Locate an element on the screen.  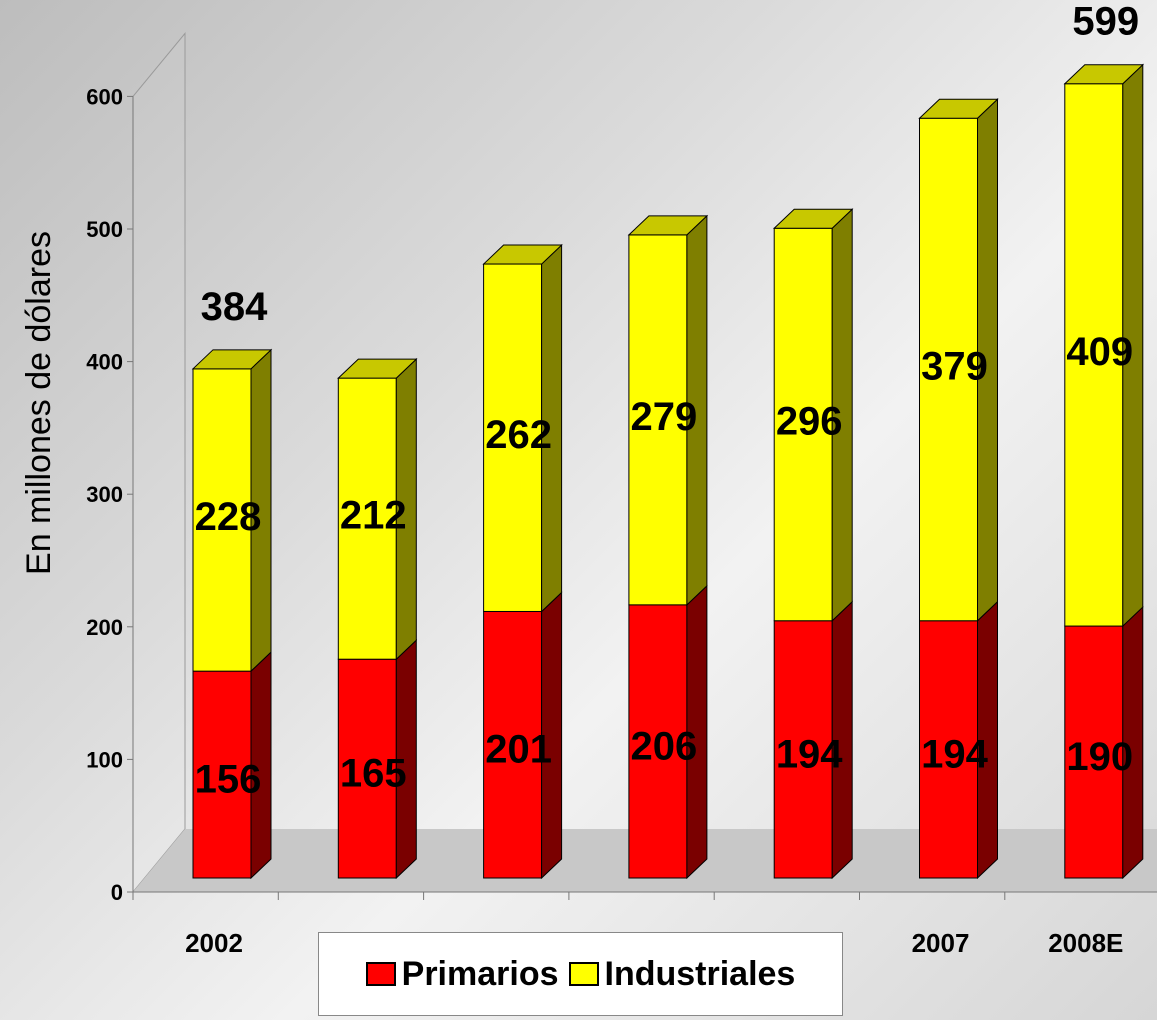
bar-primarios-2005 is located at coordinates (668, 732).